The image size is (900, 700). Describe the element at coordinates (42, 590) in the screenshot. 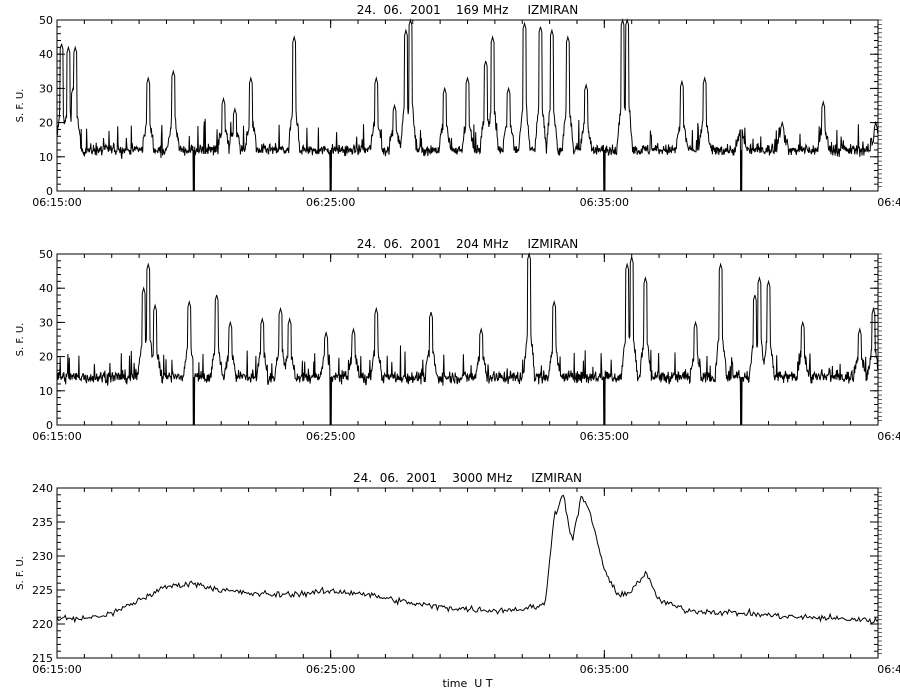

I see `y-tick-label: 225` at that location.